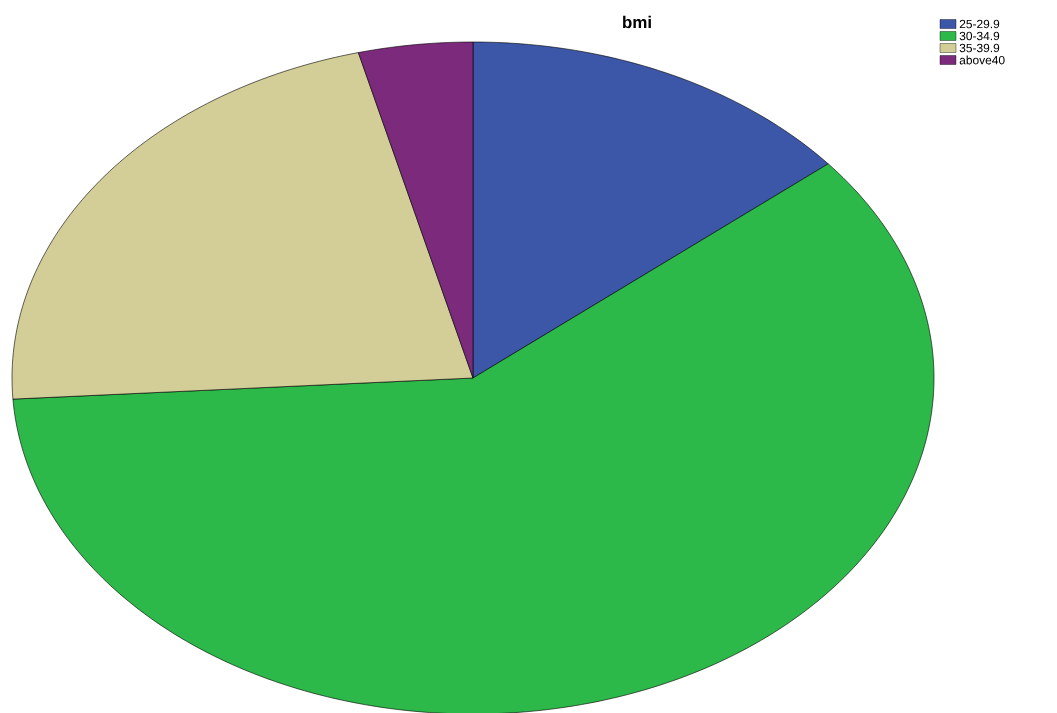 The height and width of the screenshot is (713, 1057). I want to click on legend-label: 35-39.9, so click(979, 48).